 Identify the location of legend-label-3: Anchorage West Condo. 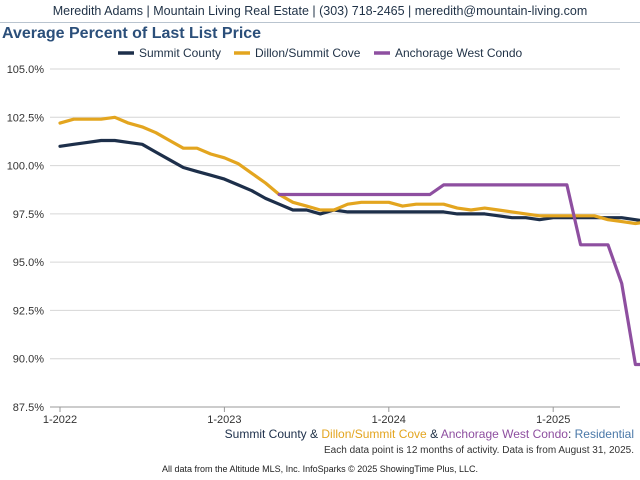
(459, 53).